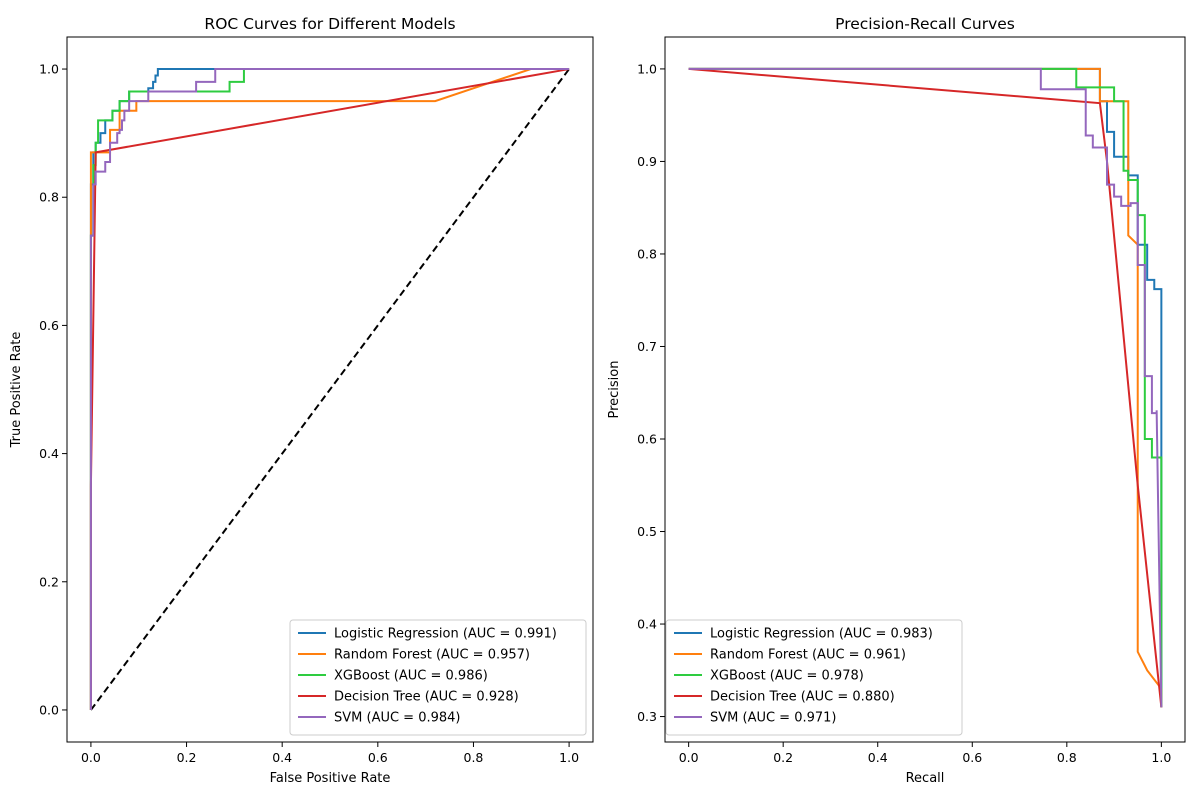 Image resolution: width=1200 pixels, height=800 pixels. Describe the element at coordinates (647, 531) in the screenshot. I see `y-tick-label: 0.5` at that location.